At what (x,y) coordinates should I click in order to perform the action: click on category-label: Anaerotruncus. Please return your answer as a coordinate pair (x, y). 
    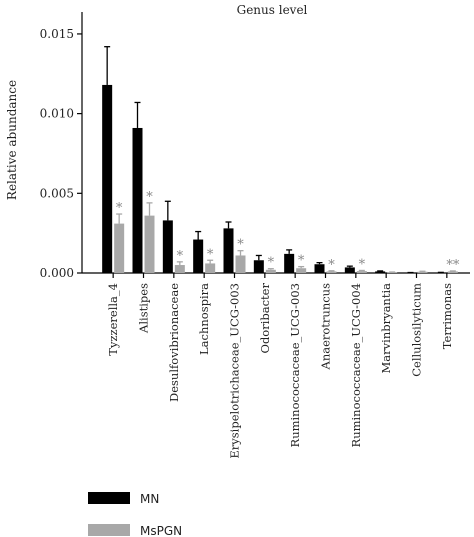
    Looking at the image, I should click on (326, 327).